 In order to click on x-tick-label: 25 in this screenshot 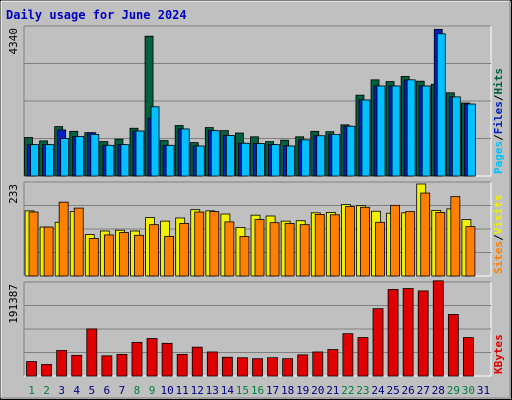, I will do `click(392, 390)`.